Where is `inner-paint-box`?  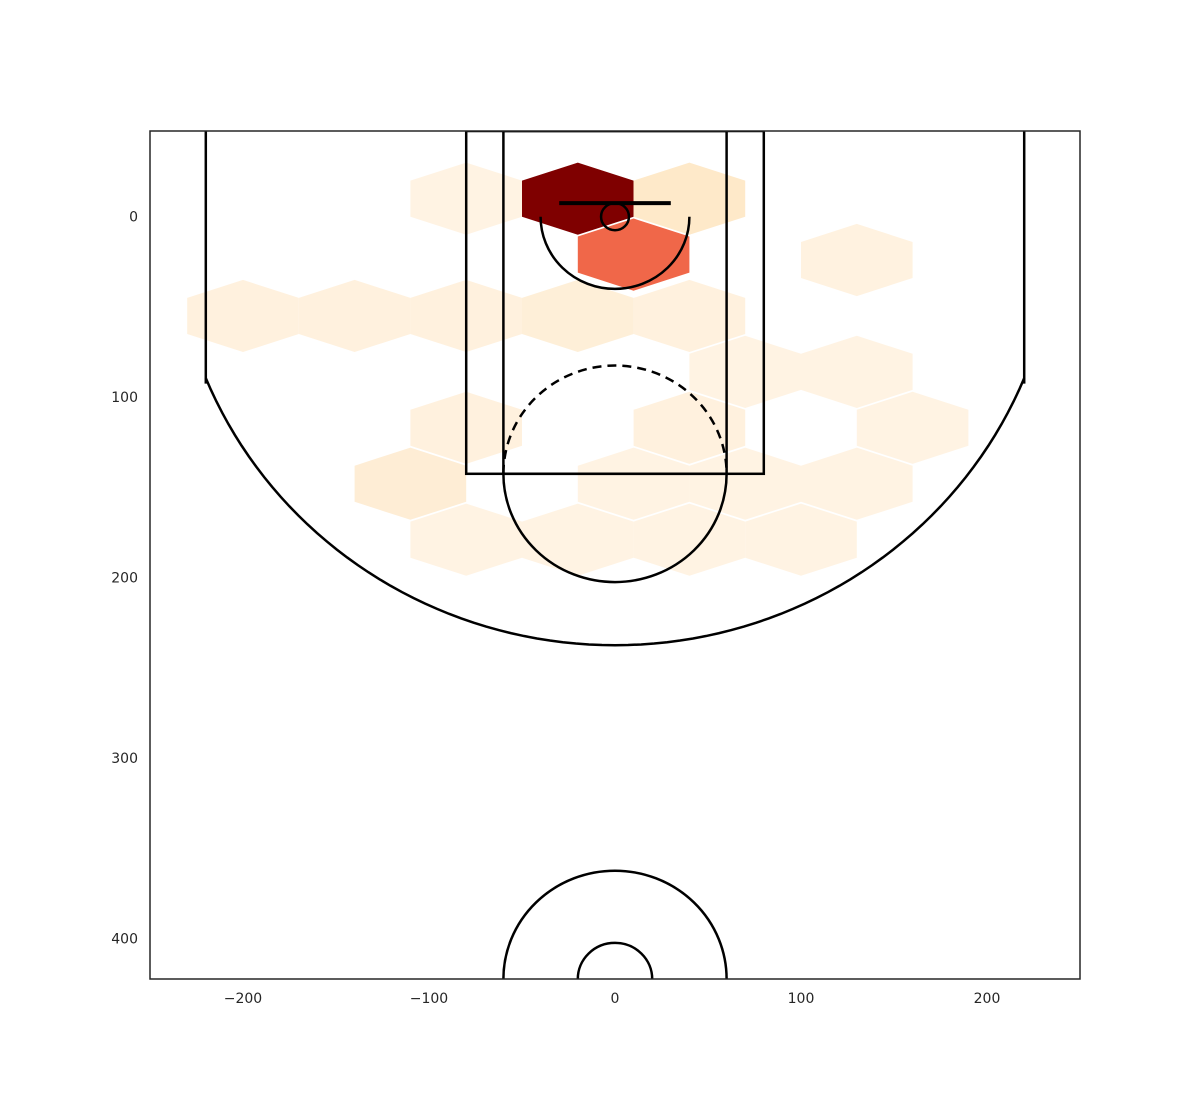
inner-paint-box is located at coordinates (615, 303).